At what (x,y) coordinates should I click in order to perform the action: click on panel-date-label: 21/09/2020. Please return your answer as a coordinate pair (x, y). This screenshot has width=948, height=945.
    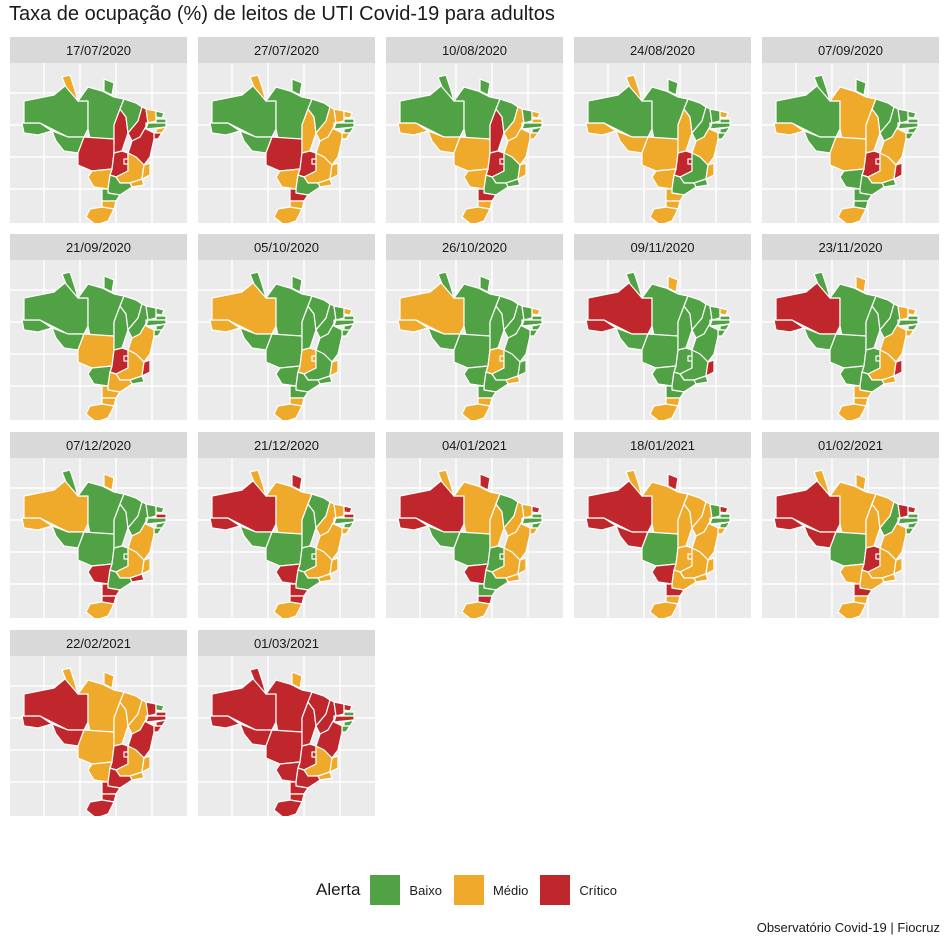
    Looking at the image, I should click on (98, 247).